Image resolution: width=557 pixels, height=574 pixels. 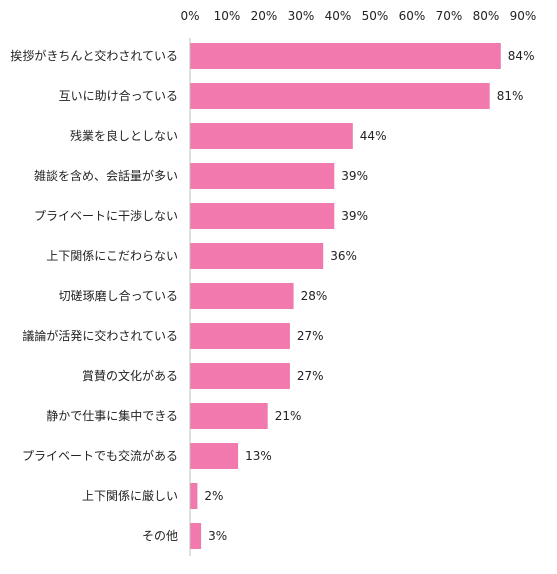 What do you see at coordinates (112, 415) in the screenshot?
I see `category-label: 静かで仕事に集中できる` at bounding box center [112, 415].